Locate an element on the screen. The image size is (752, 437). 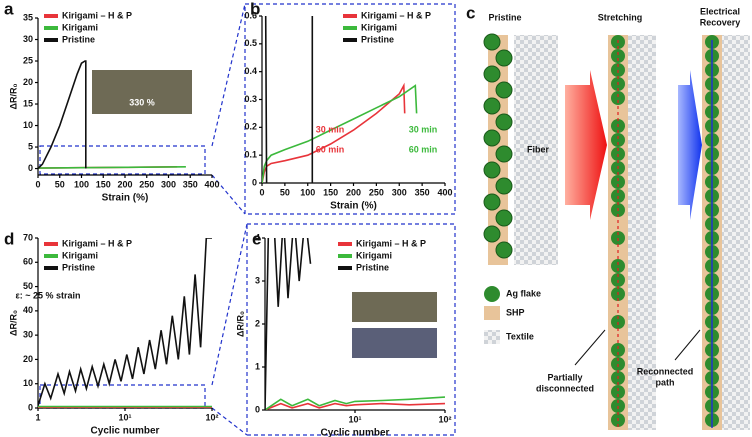
y-tick-label: 1 is located at coordinates (257, 366).